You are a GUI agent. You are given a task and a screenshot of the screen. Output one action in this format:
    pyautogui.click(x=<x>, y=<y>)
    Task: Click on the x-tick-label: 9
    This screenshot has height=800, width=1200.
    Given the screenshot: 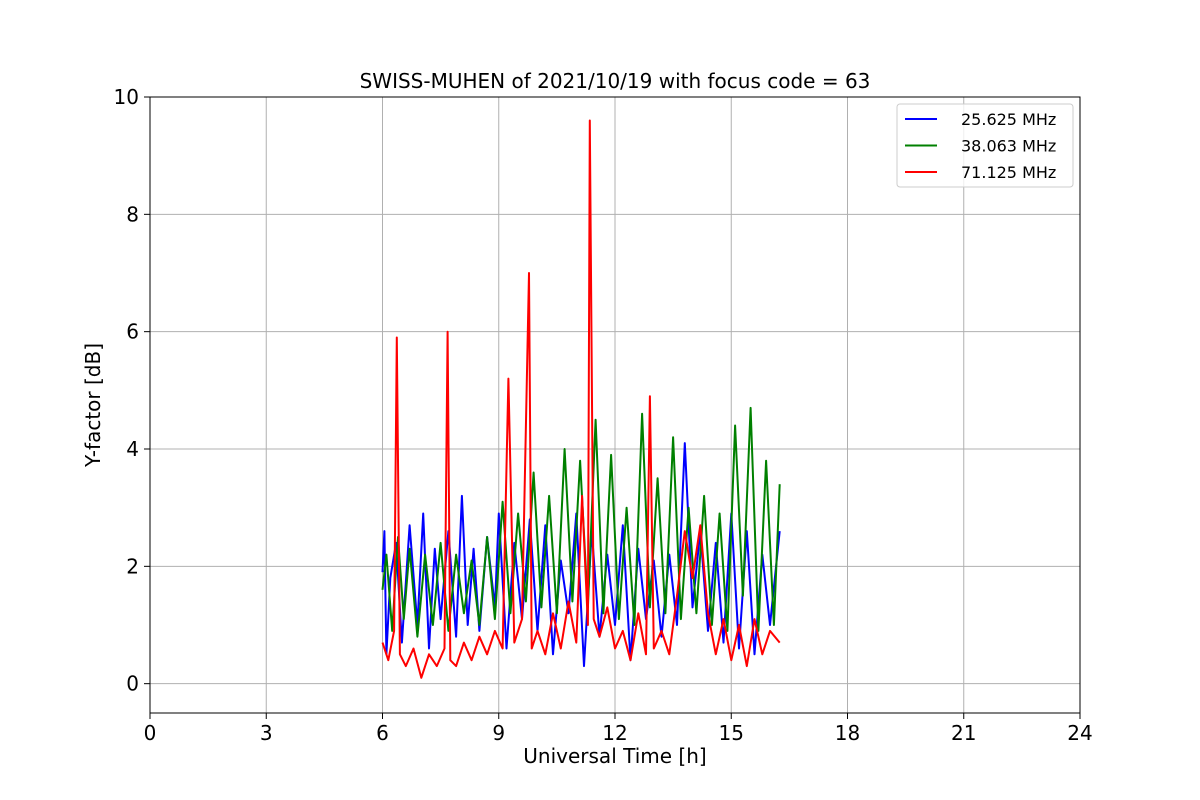 What is the action you would take?
    pyautogui.click(x=498, y=733)
    